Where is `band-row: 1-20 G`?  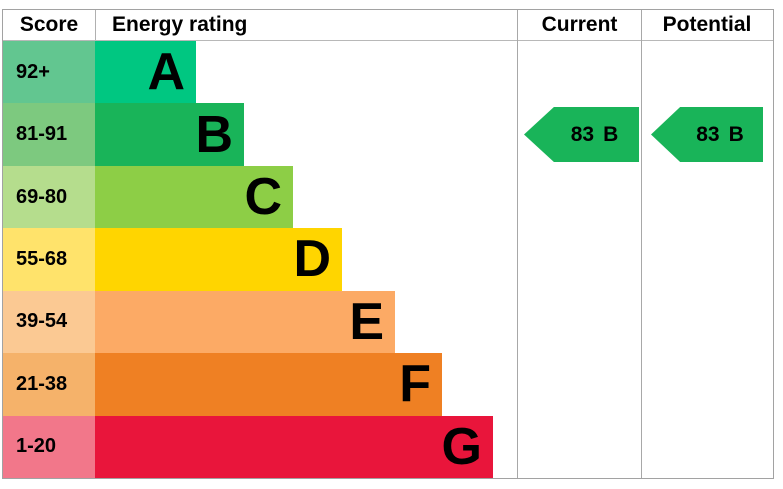
band-row: 1-20 G is located at coordinates (260, 446).